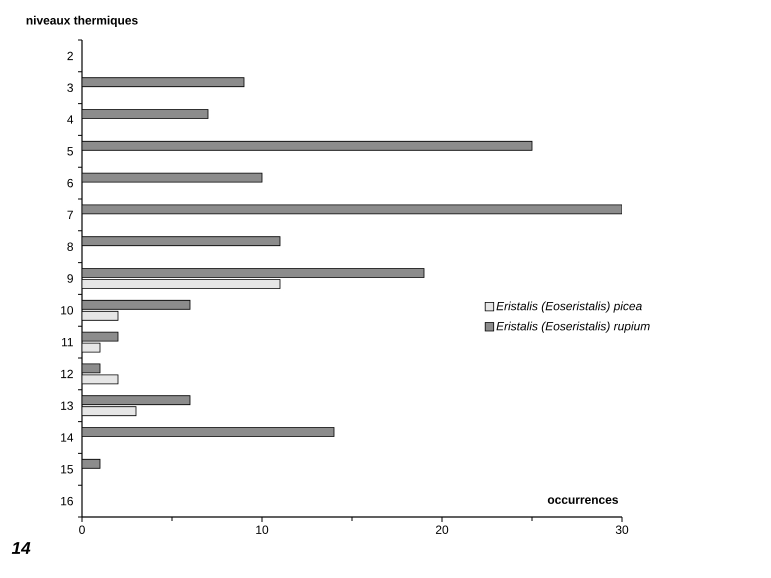 Image resolution: width=771 pixels, height=578 pixels. Describe the element at coordinates (70, 246) in the screenshot. I see `y-tick-label: 8` at that location.